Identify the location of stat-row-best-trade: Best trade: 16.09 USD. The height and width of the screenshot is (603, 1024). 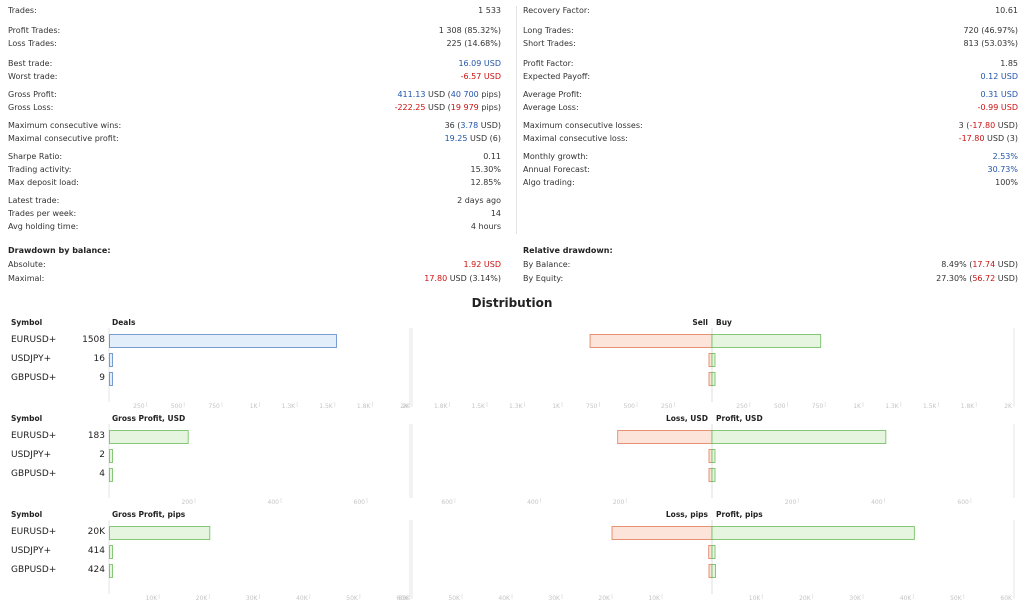
(254, 63).